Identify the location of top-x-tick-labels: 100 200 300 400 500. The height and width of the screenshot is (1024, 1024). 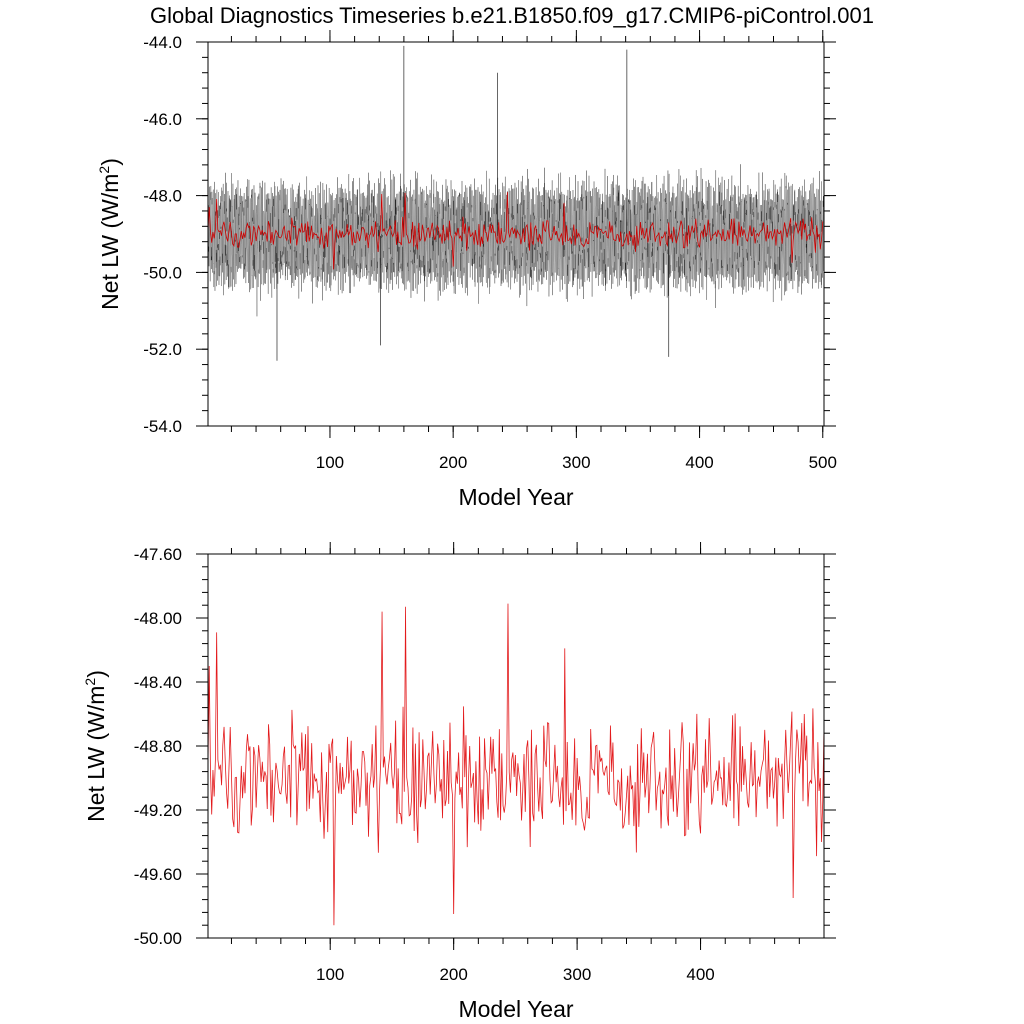
(576, 462).